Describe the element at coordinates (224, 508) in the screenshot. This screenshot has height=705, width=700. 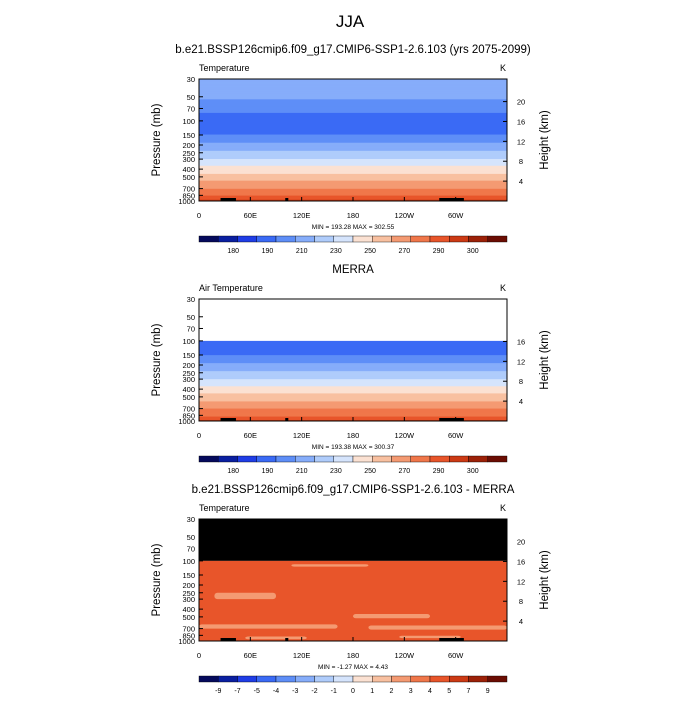
I see `panel-left-label: Temperature` at that location.